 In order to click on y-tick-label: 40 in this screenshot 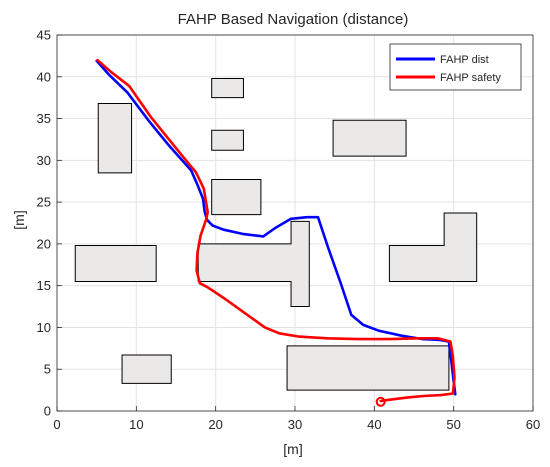, I will do `click(44, 76)`.